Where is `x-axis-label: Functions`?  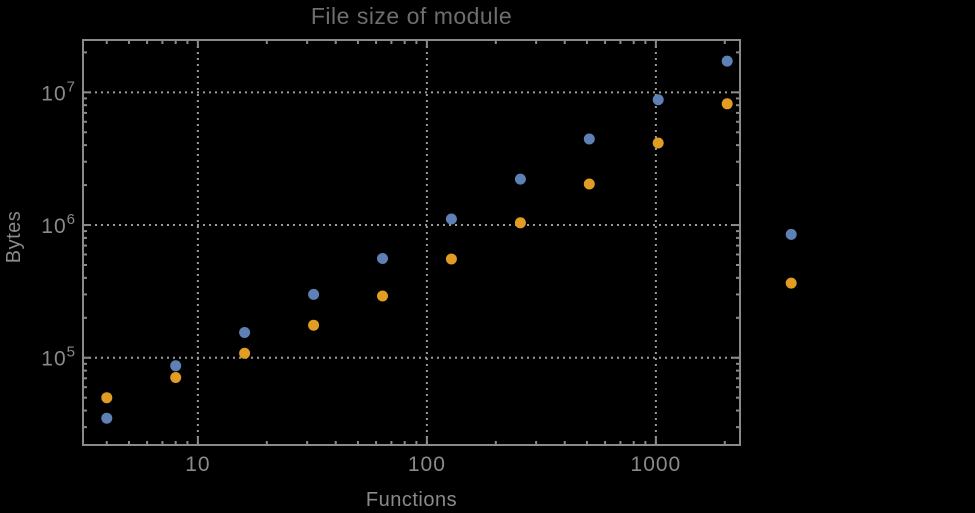
x-axis-label: Functions is located at coordinates (411, 500).